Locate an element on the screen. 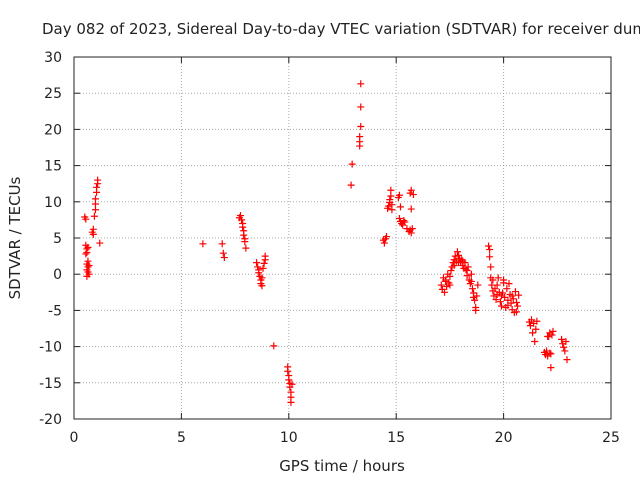 The width and height of the screenshot is (640, 480). x-tick-label: 5 is located at coordinates (181, 438).